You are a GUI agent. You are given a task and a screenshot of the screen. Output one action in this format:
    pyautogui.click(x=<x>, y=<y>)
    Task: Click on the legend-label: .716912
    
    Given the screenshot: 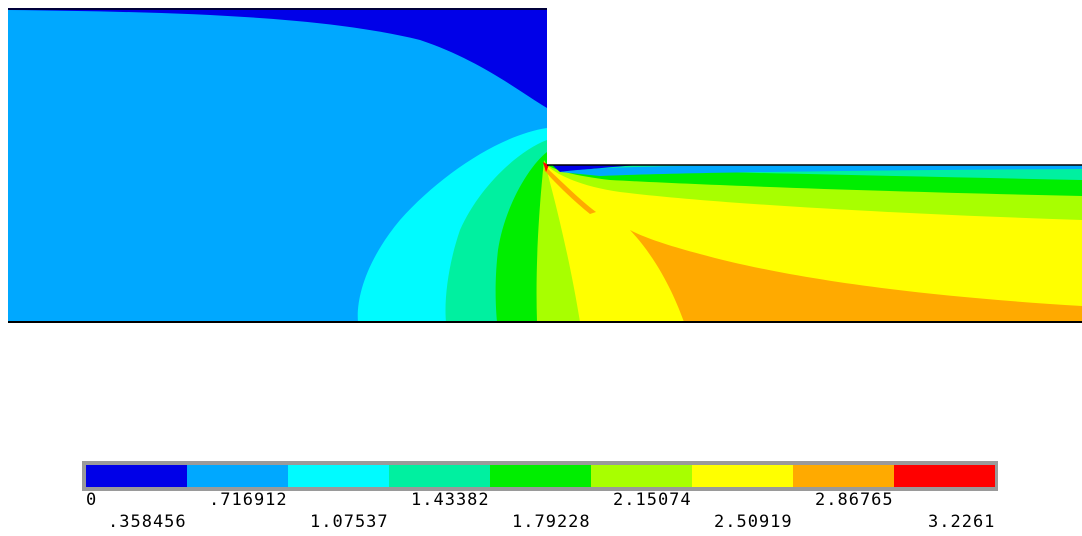 What is the action you would take?
    pyautogui.click(x=248, y=500)
    